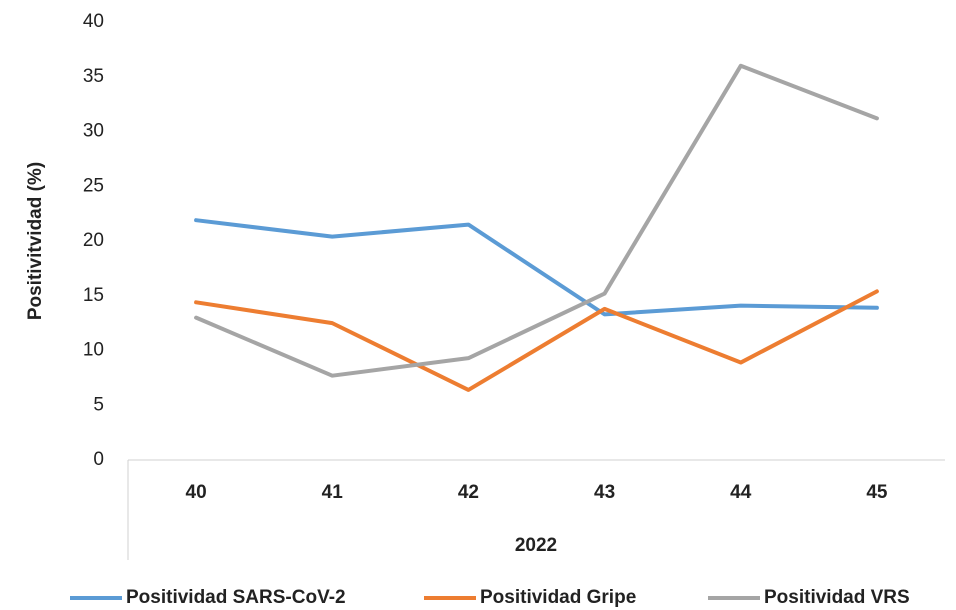 This screenshot has height=610, width=956. Describe the element at coordinates (93, 295) in the screenshot. I see `y-tick-label: 15` at that location.